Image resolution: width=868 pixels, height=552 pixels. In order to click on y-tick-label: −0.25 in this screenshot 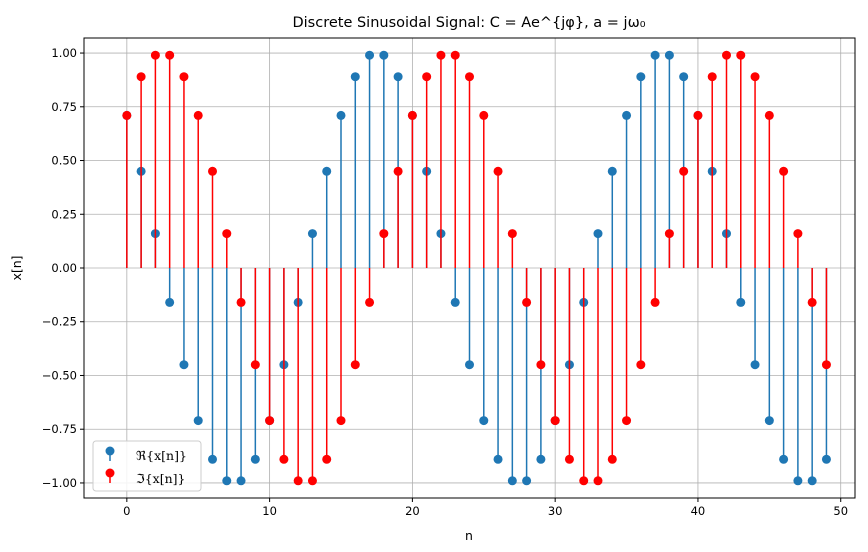, I will do `click(59, 322)`.